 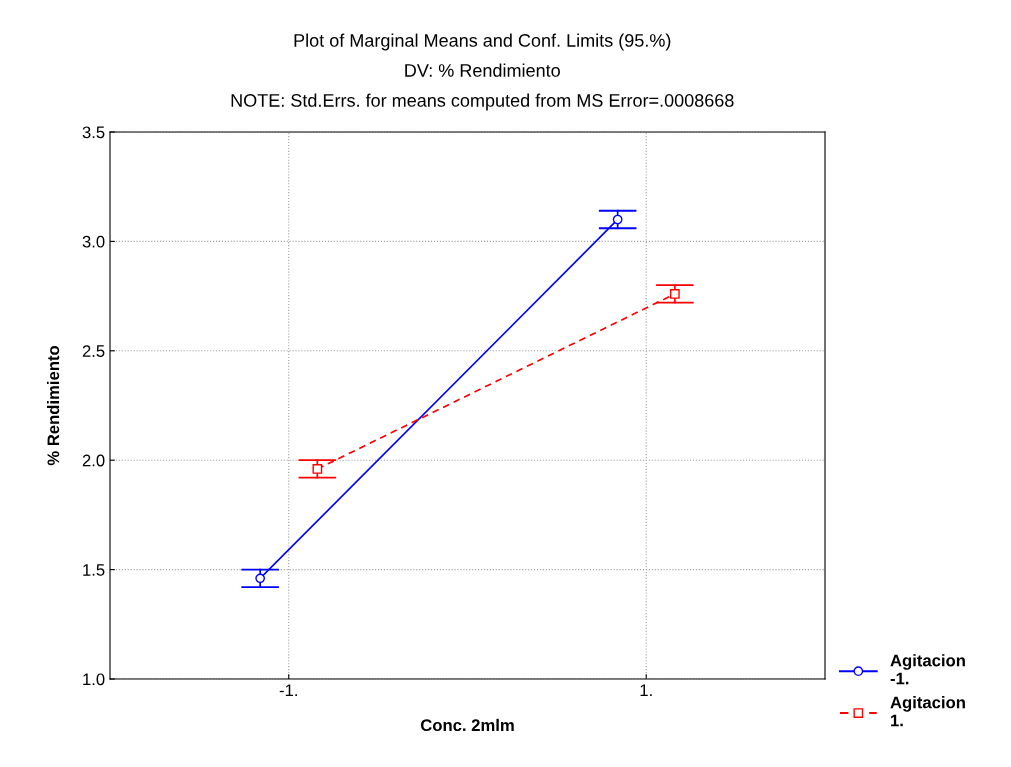 I want to click on legend-label: Agitacion -1., so click(x=927, y=669).